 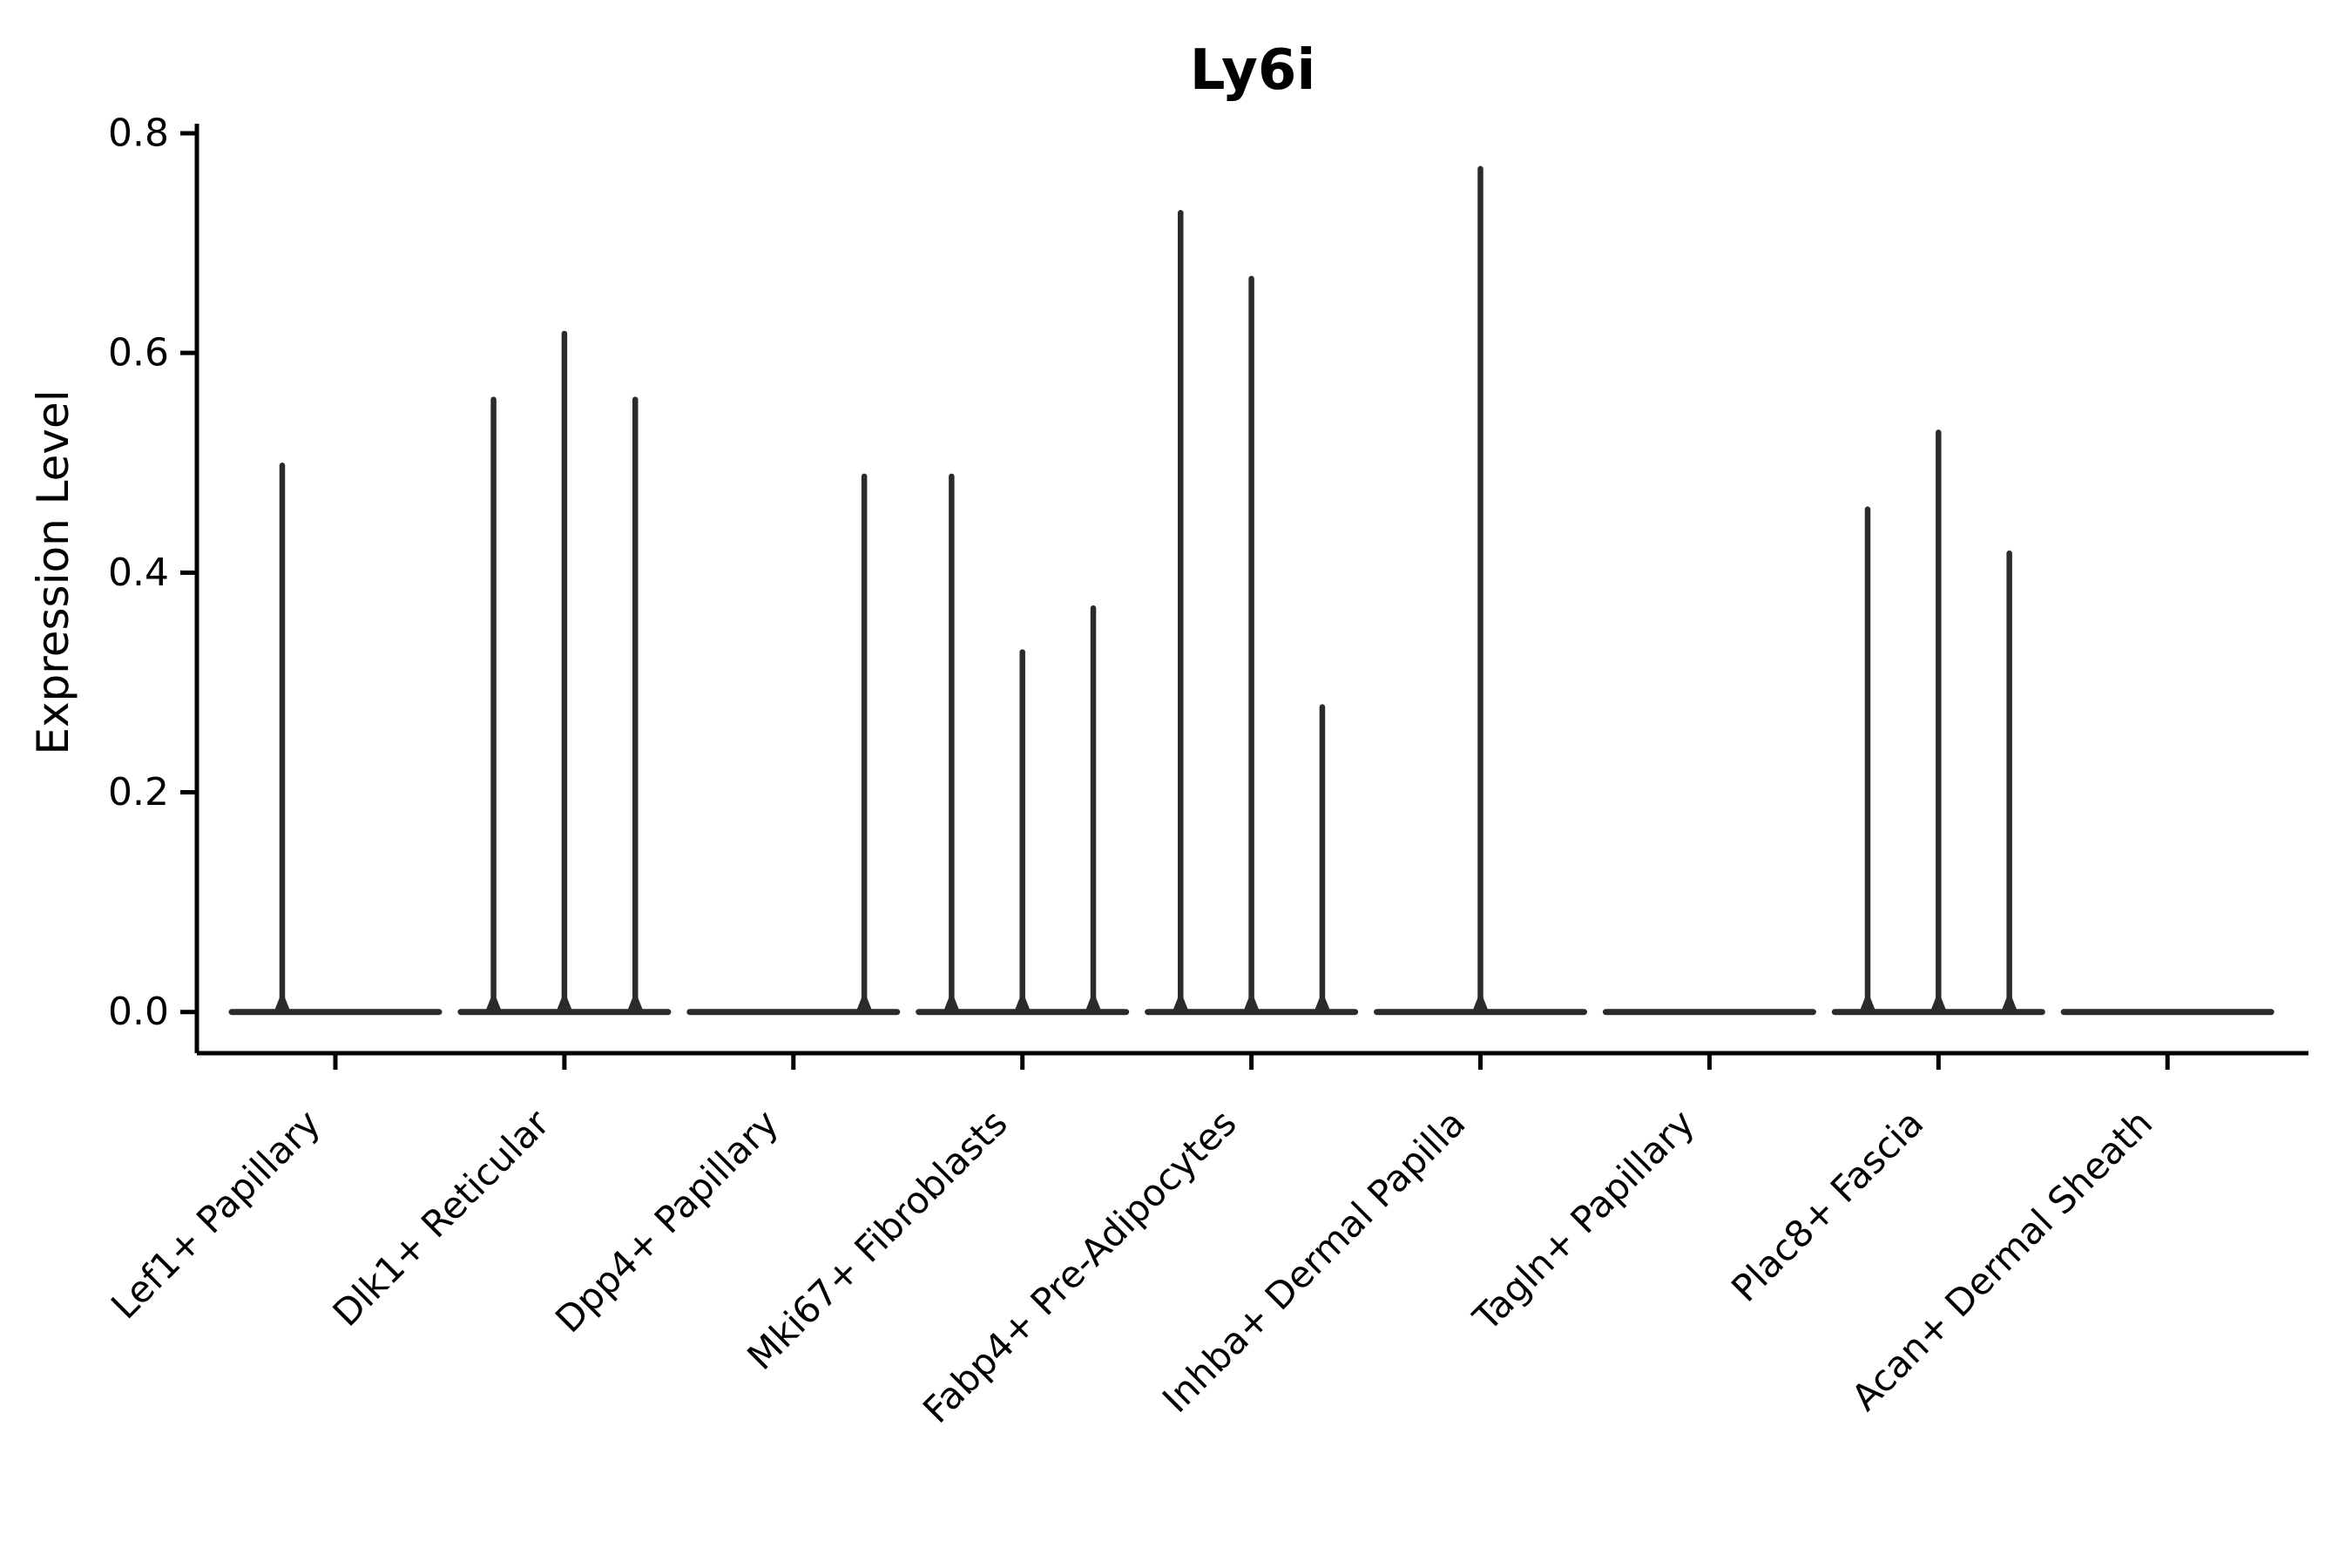 I want to click on plot-title: Ly6i, so click(x=1253, y=70).